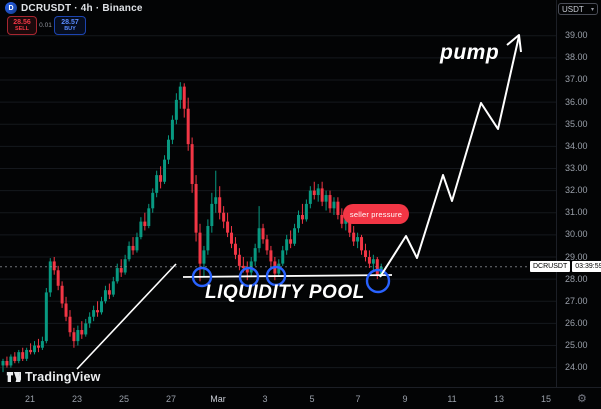 This screenshot has width=601, height=409. Describe the element at coordinates (582, 399) in the screenshot. I see `settings-gear-icon: ⚙` at that location.